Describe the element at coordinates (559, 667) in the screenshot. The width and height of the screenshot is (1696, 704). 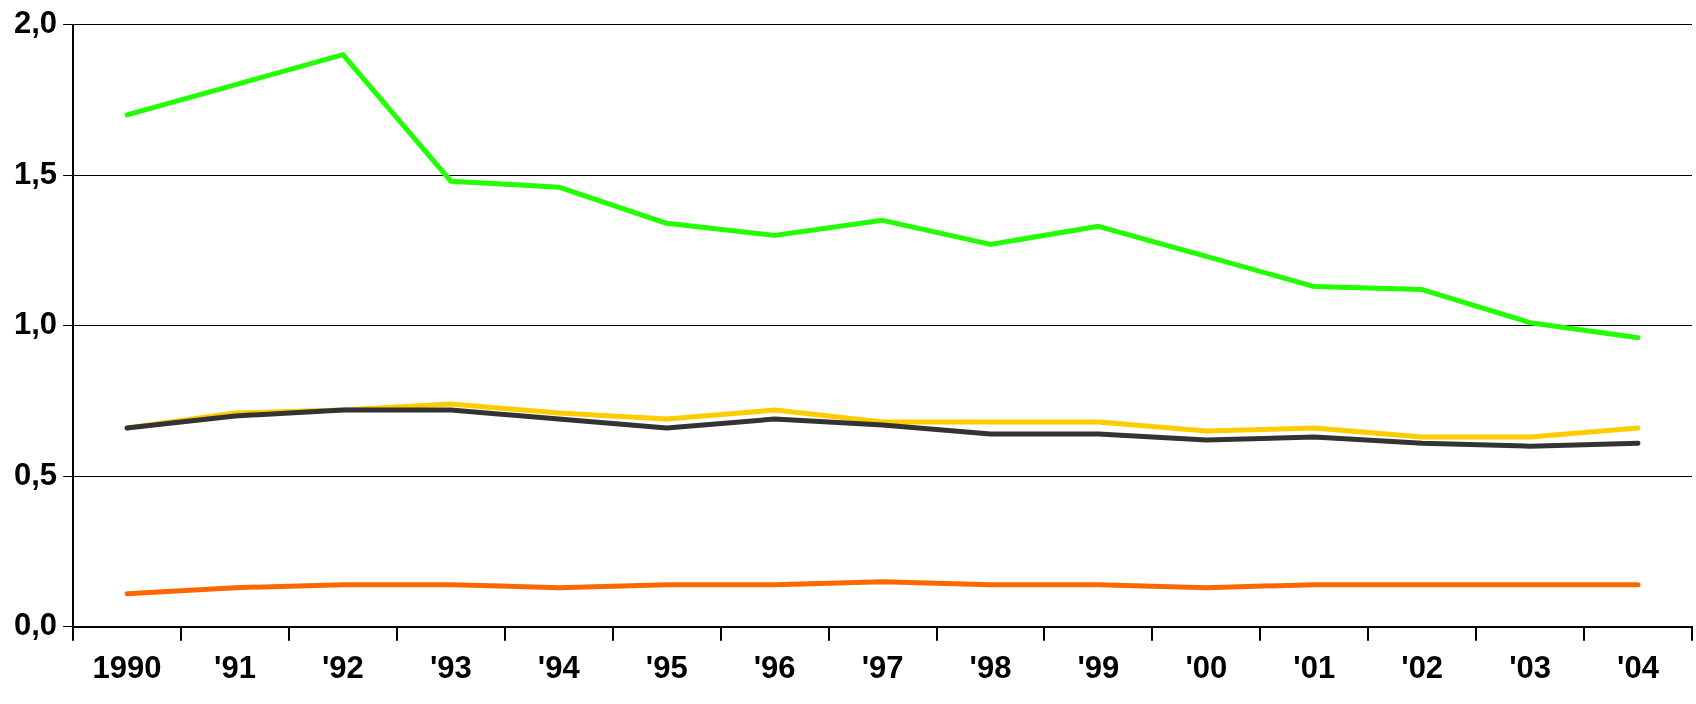
I see `x-tick-label: '94` at that location.